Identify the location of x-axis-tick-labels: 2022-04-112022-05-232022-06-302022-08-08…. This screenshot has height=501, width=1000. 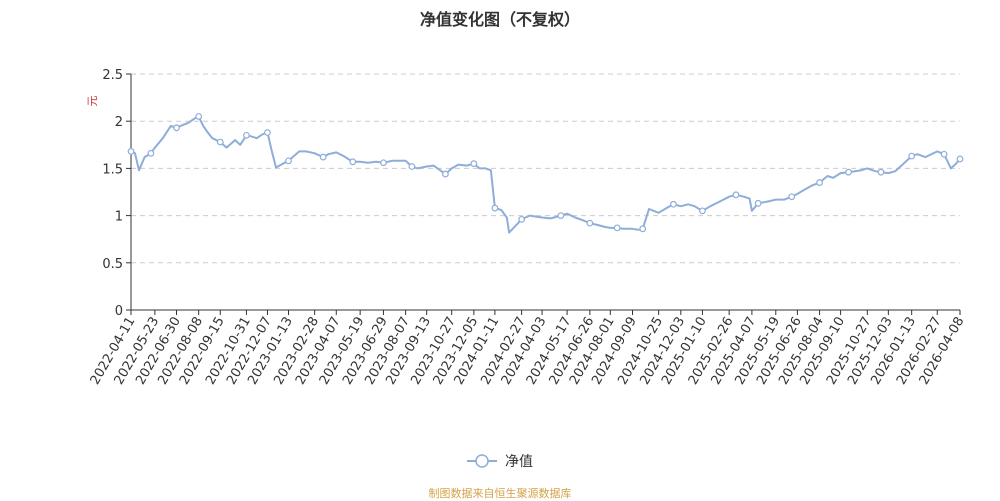
(528, 350).